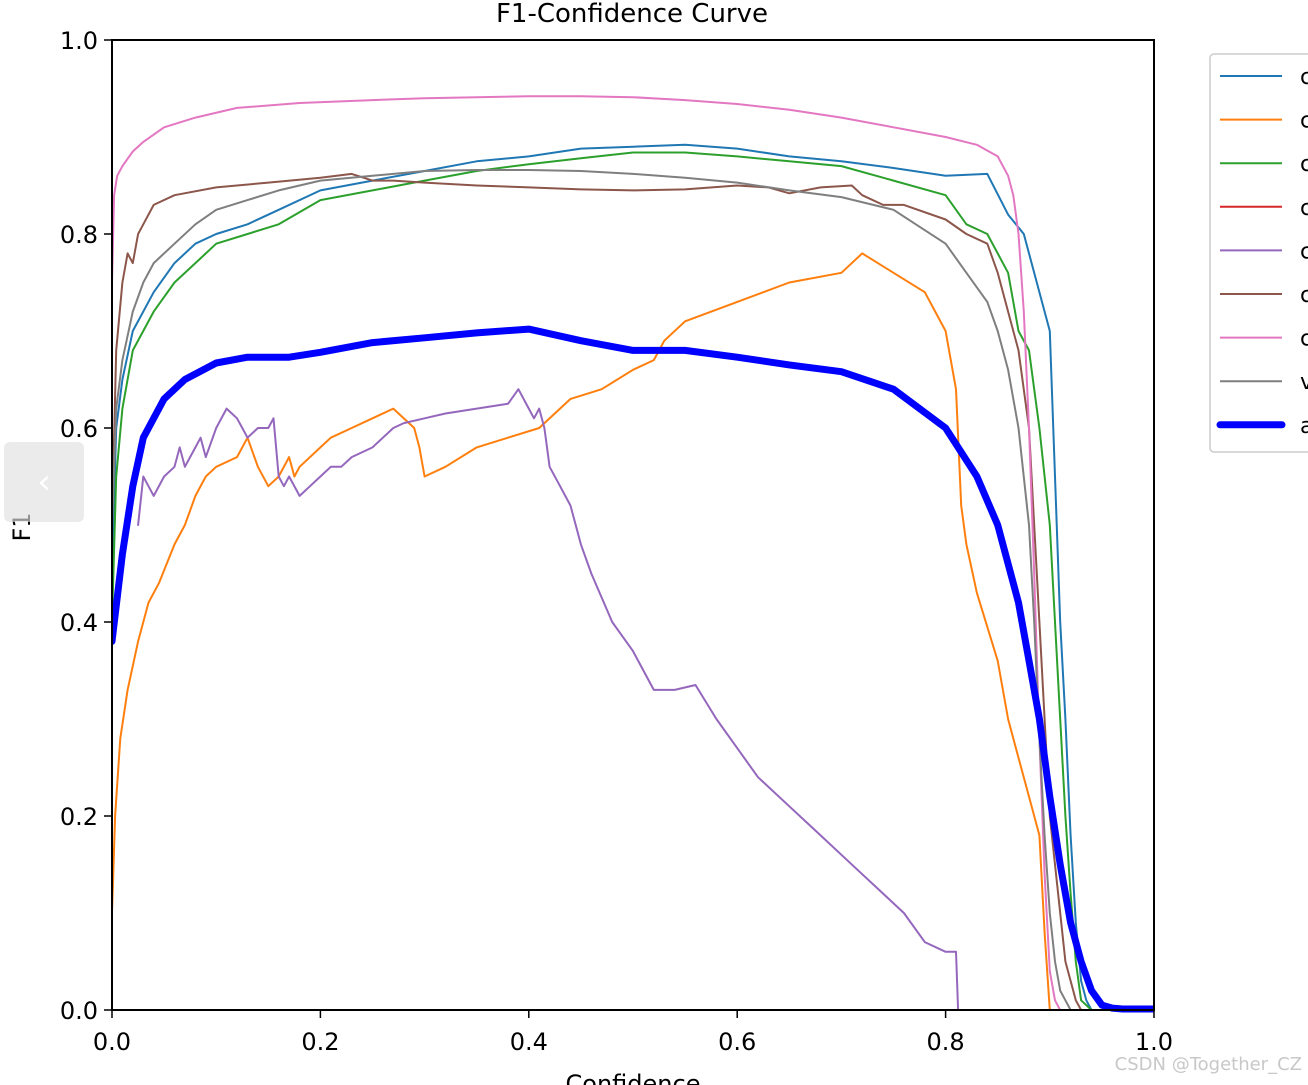 This screenshot has width=1308, height=1085. I want to click on chevron-left-icon: ‹, so click(44, 482).